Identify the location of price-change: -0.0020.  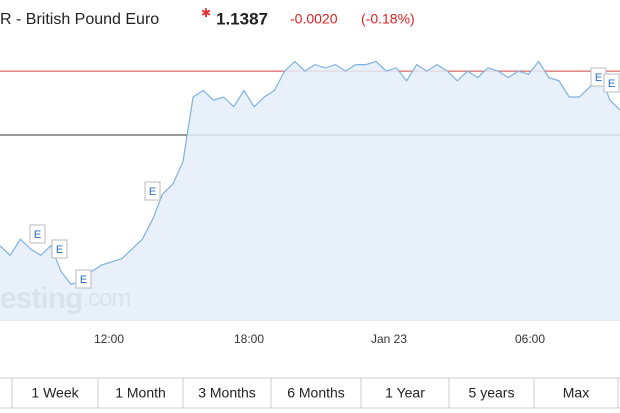
(314, 19).